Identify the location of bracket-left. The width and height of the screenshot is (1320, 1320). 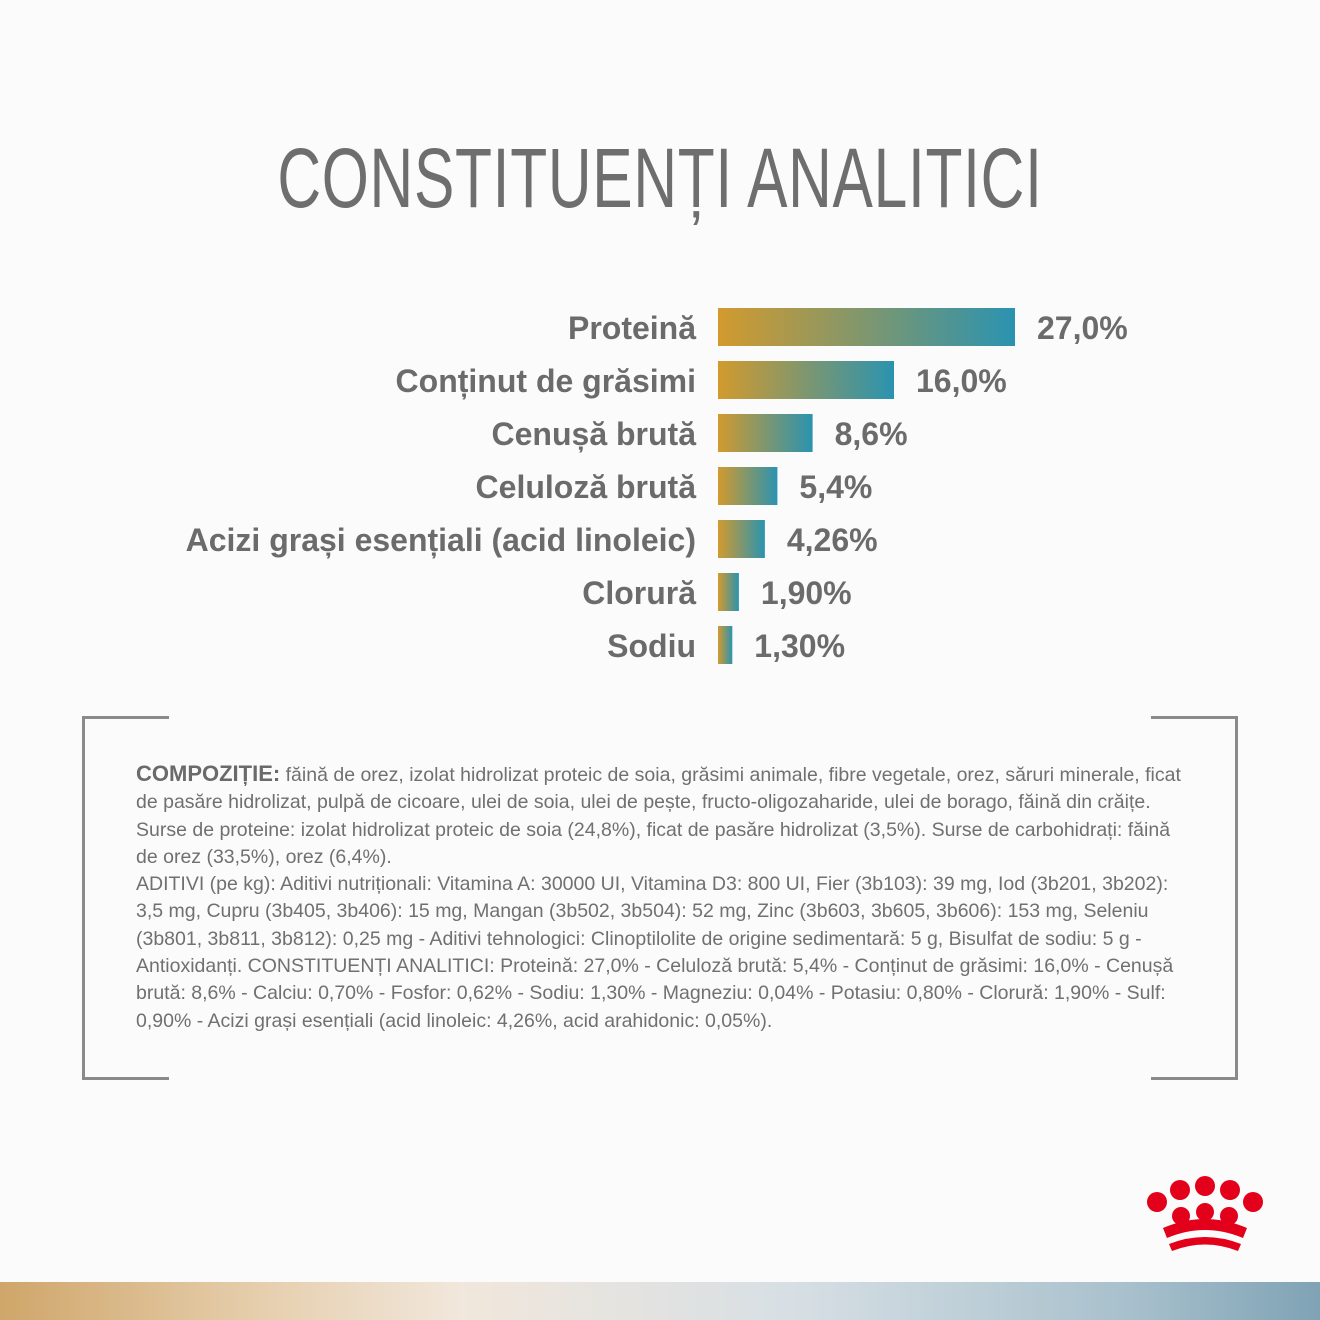
(125, 898).